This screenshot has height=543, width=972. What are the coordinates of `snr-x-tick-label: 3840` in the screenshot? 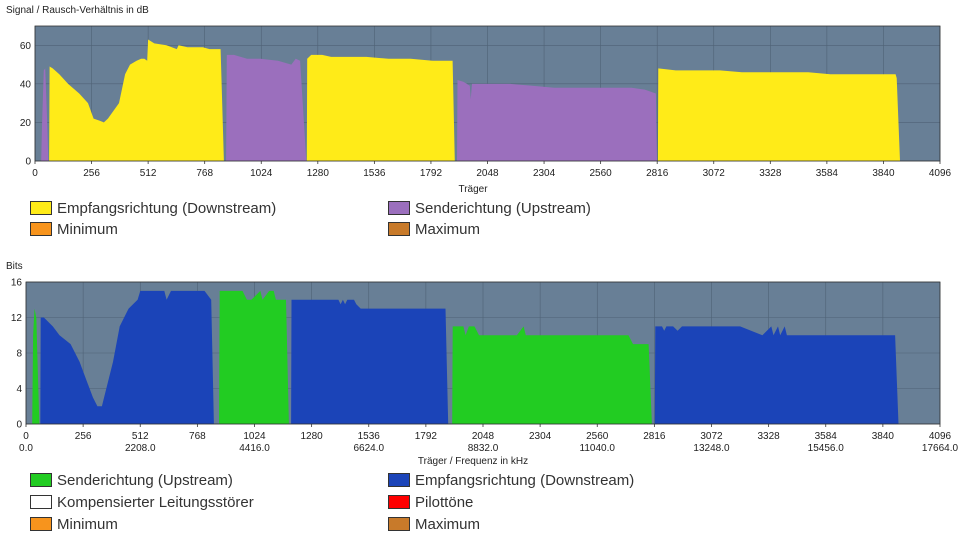 It's located at (883, 173).